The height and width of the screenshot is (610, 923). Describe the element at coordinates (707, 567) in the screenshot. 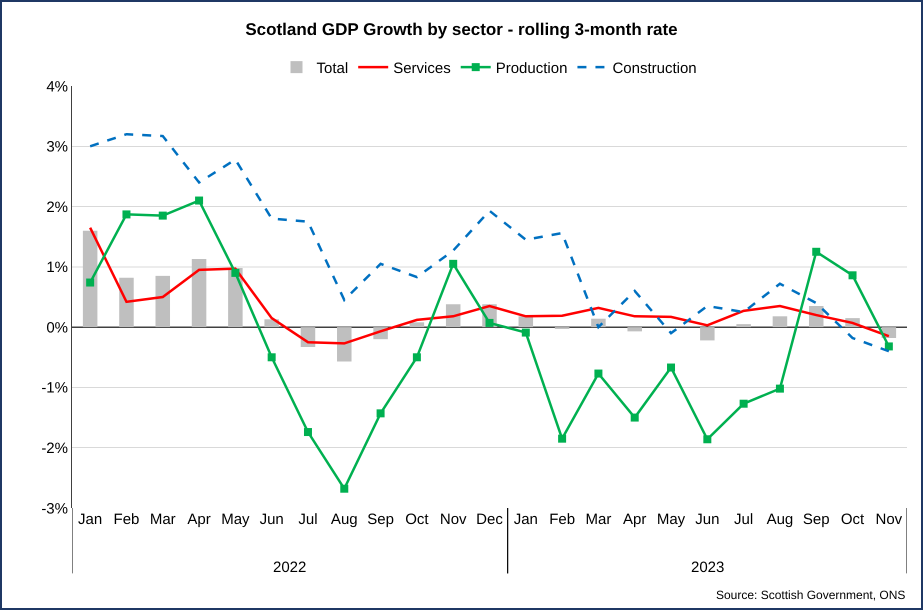

I see `text: 2023` at that location.